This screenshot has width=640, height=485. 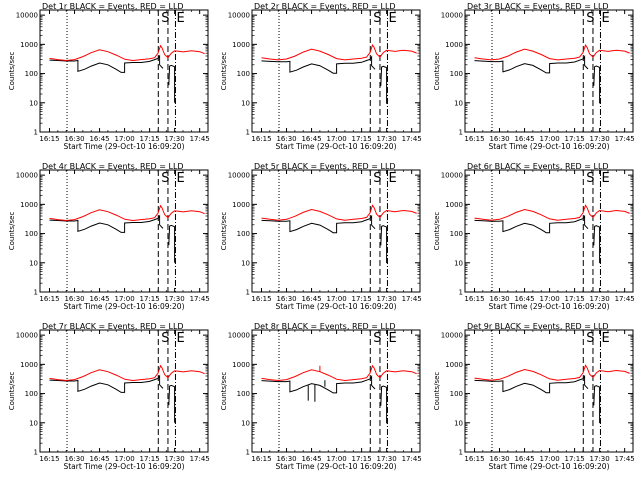 I want to click on x-tick-label: 17:15, so click(x=362, y=459).